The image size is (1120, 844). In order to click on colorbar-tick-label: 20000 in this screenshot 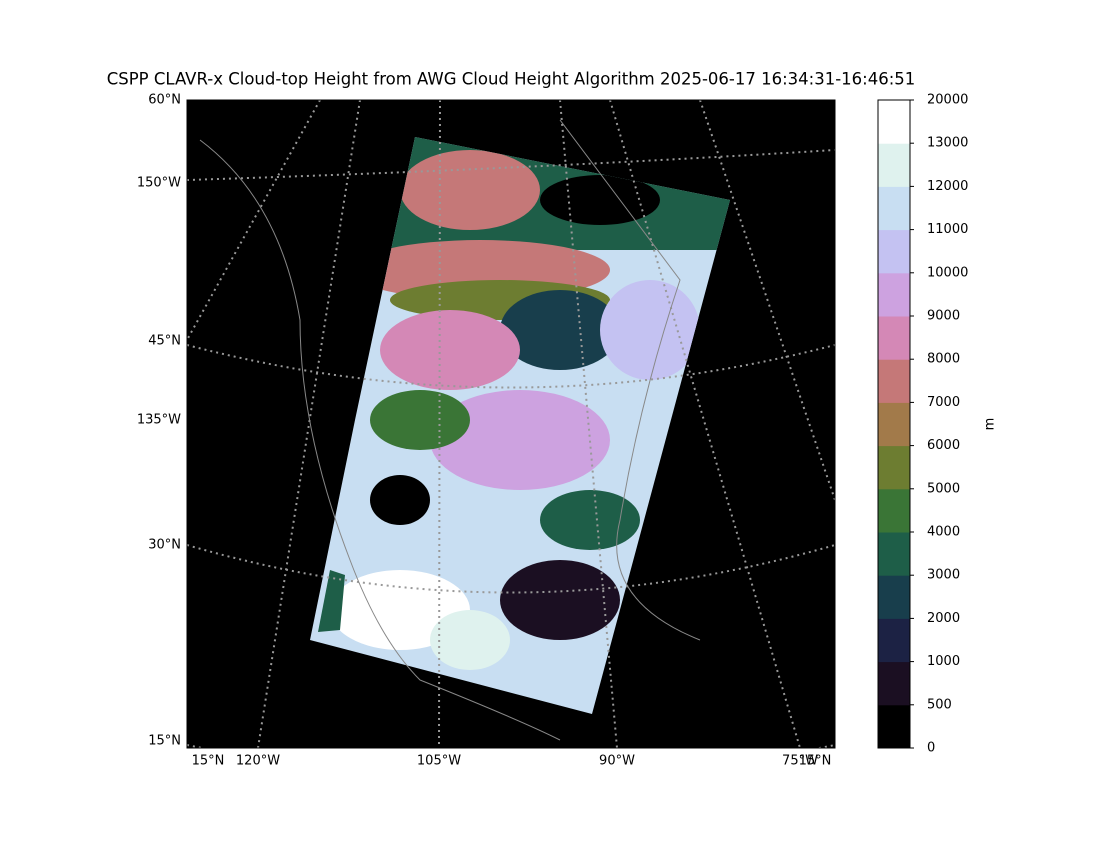, I will do `click(947, 100)`.